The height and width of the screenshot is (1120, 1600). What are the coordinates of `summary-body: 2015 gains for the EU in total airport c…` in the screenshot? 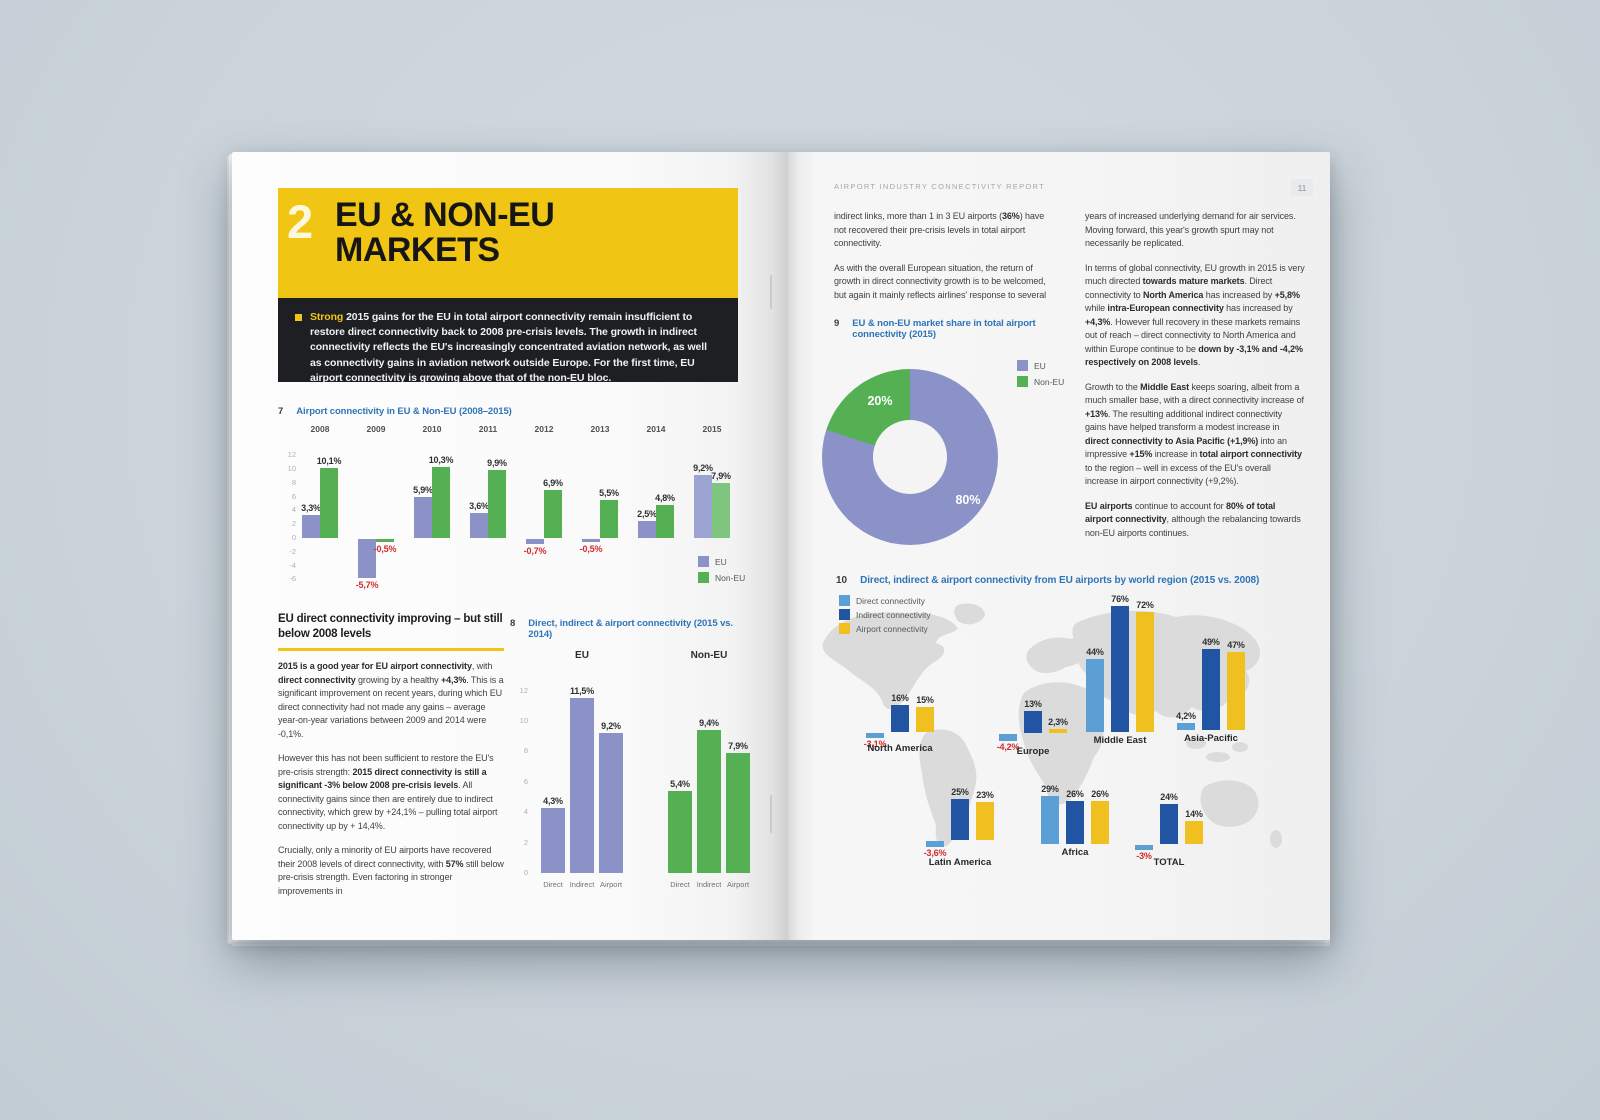 It's located at (508, 347).